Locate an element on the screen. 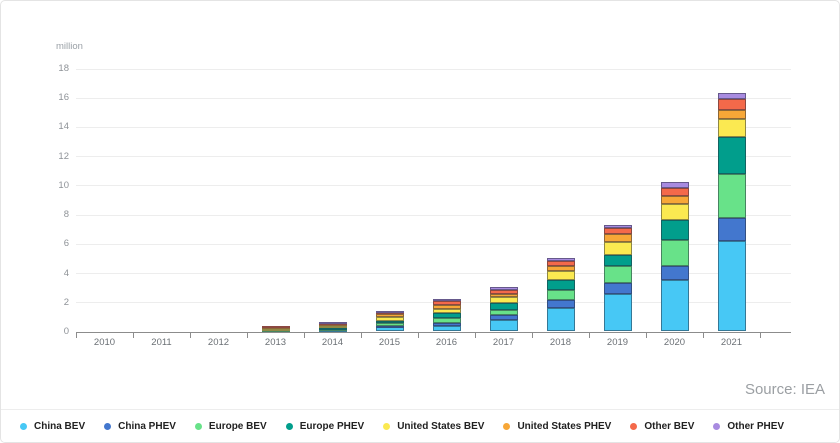 Image resolution: width=840 pixels, height=443 pixels. bar-segment-united-states-phev-2016 is located at coordinates (446, 306).